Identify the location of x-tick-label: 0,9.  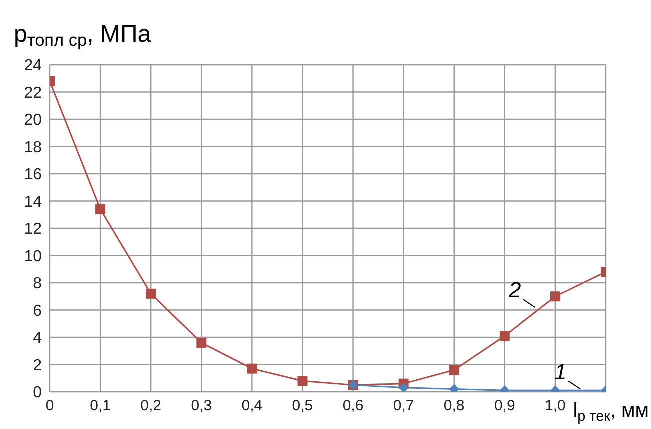
(505, 406).